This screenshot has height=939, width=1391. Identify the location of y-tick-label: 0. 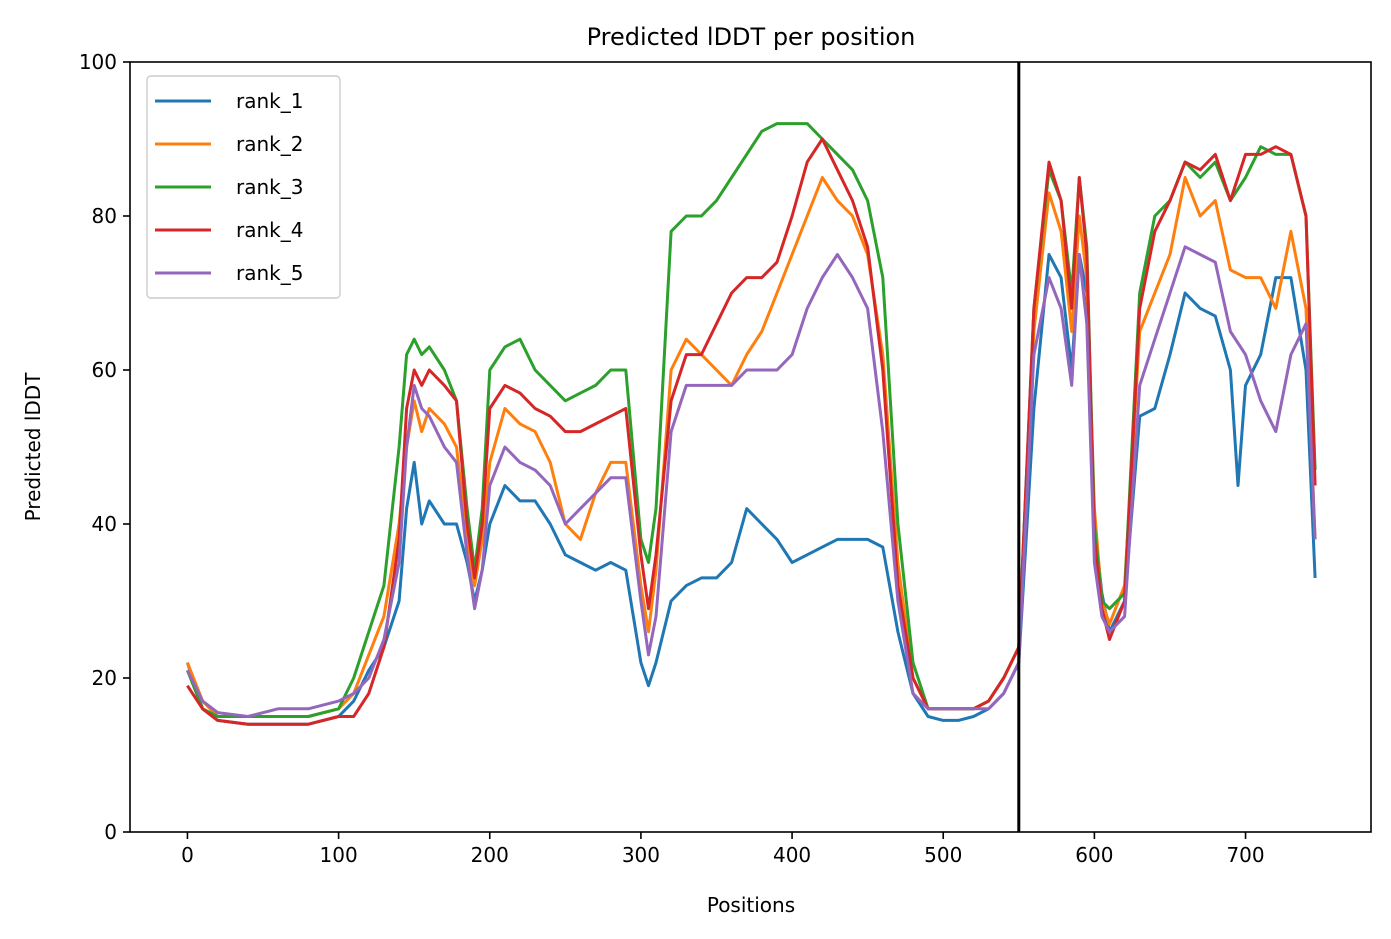
(110, 832).